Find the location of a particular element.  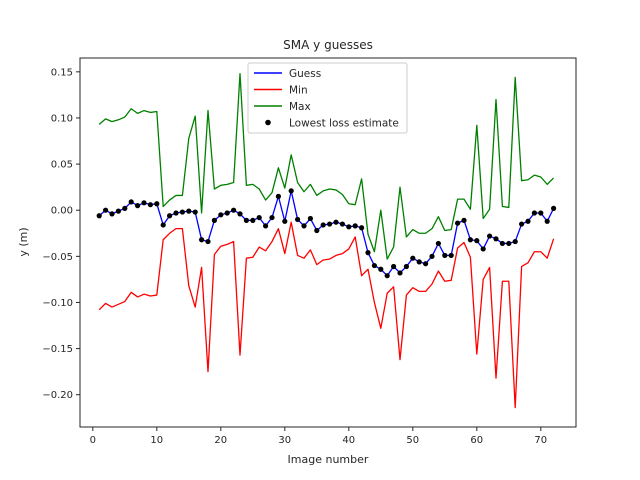

legend: Guess Min Max Lowest loss estimate is located at coordinates (327, 98).